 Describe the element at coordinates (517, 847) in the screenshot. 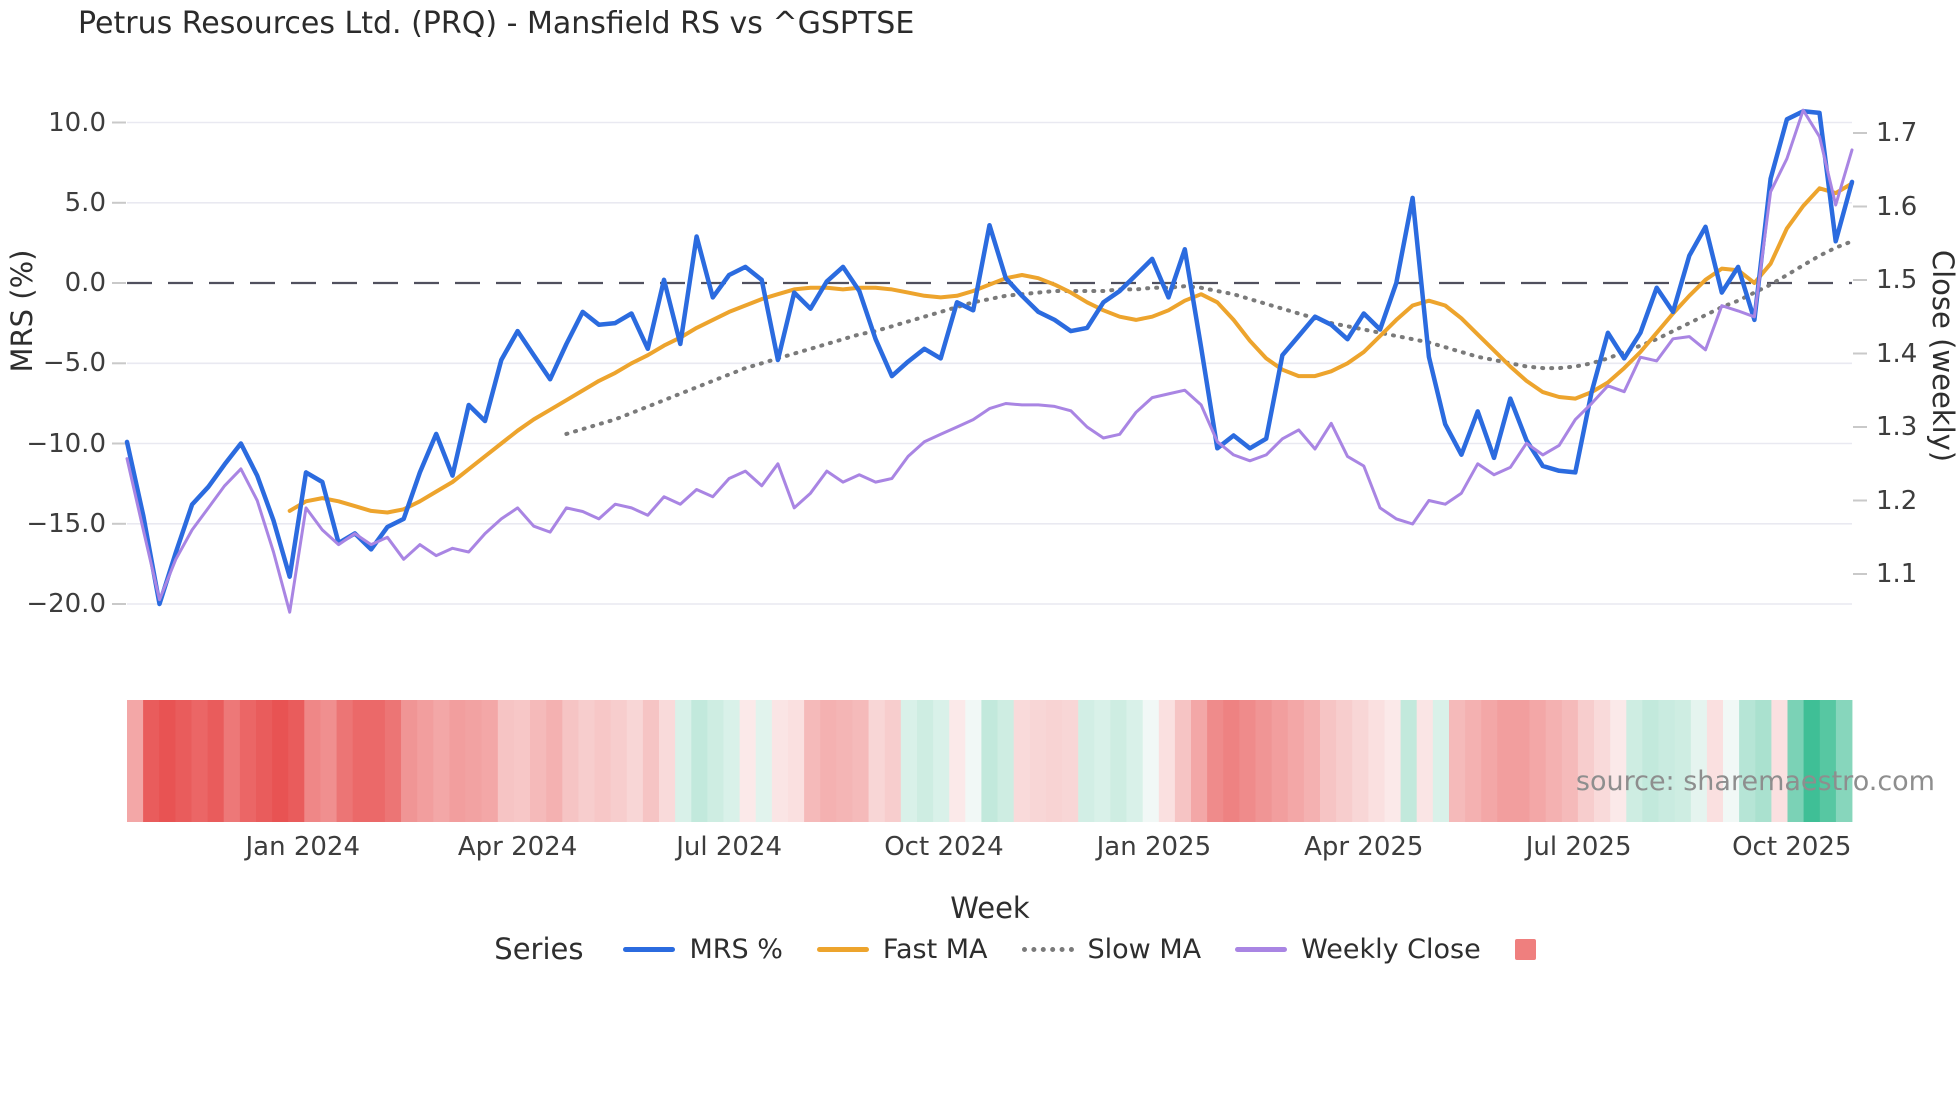

I see `x-tick: Apr 2024` at that location.